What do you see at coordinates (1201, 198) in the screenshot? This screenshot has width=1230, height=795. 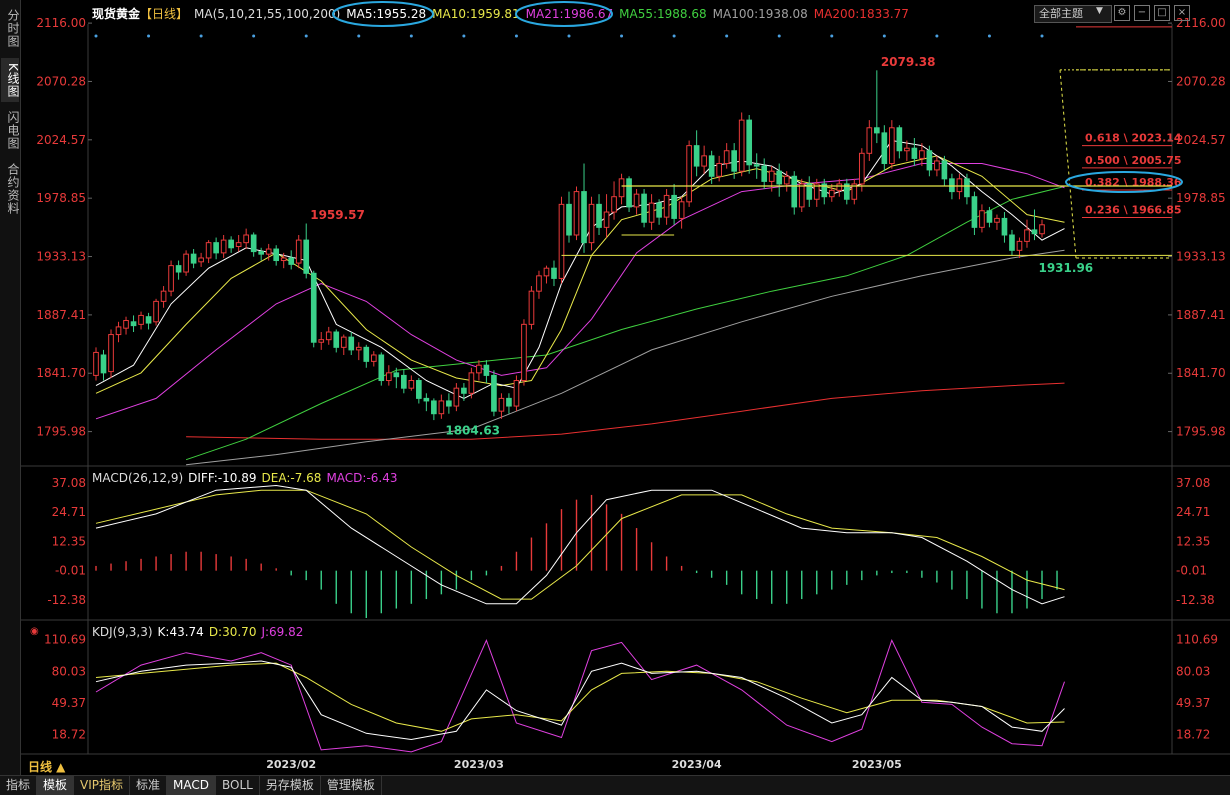 I see `y-tick-label-right: 1978.85` at bounding box center [1201, 198].